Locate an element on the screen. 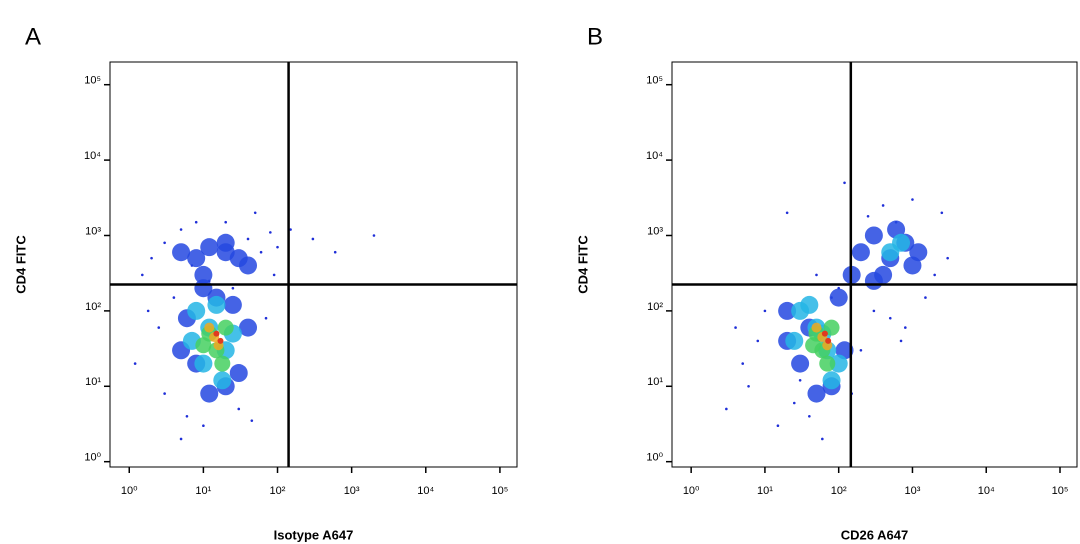 This screenshot has width=1080, height=544. x-tick-label: 10¹ is located at coordinates (765, 491).